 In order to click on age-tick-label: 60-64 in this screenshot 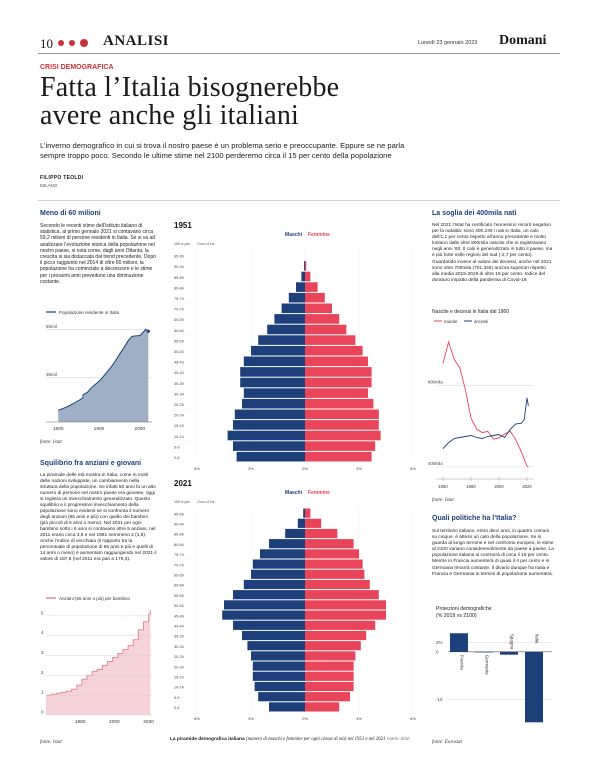, I will do `click(179, 586)`.